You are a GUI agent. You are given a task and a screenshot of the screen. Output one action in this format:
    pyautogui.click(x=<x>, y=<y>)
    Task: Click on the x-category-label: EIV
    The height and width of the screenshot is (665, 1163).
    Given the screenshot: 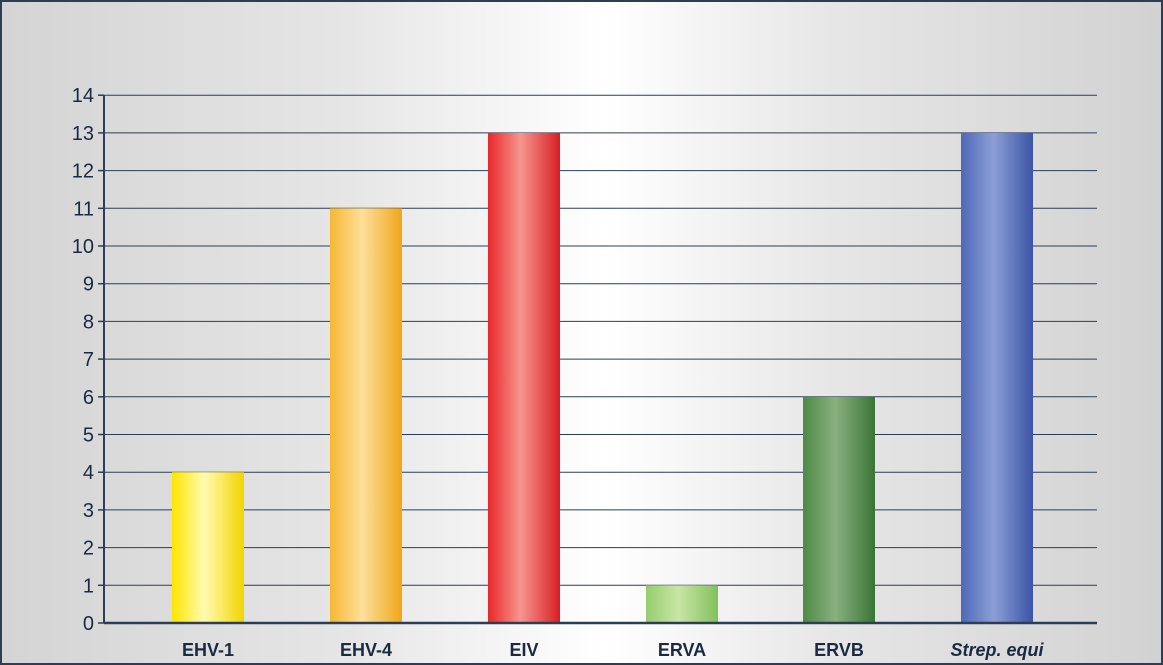 What is the action you would take?
    pyautogui.click(x=523, y=650)
    